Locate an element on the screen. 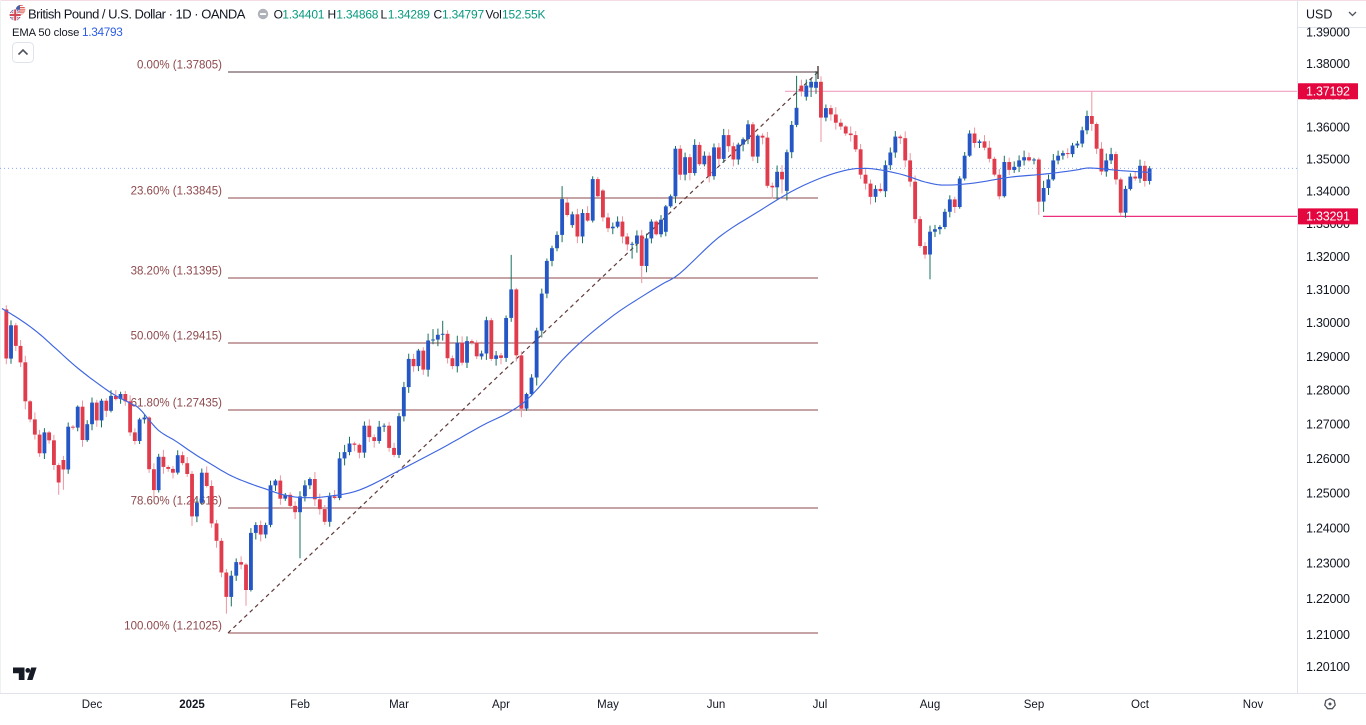 The width and height of the screenshot is (1366, 725). svg-text: 1.29000 is located at coordinates (1328, 357).